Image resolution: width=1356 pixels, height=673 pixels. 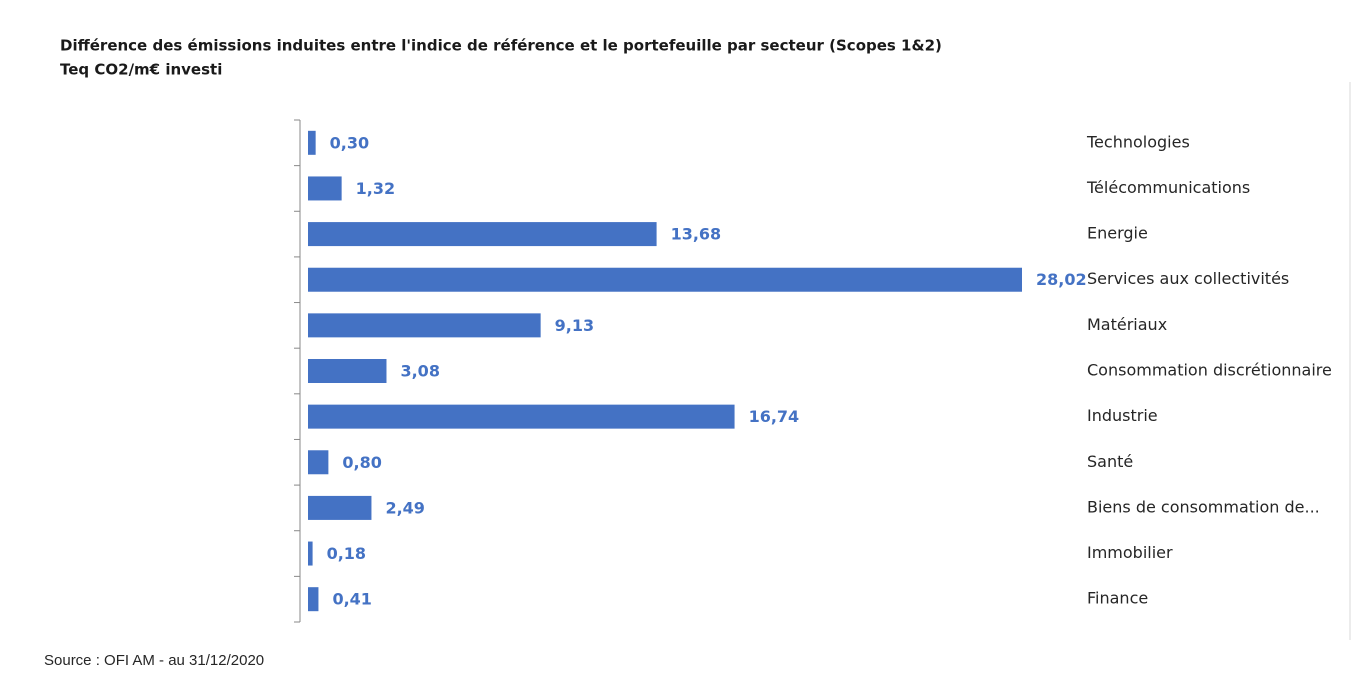 What do you see at coordinates (1138, 141) in the screenshot?
I see `category-label: Technologies` at bounding box center [1138, 141].